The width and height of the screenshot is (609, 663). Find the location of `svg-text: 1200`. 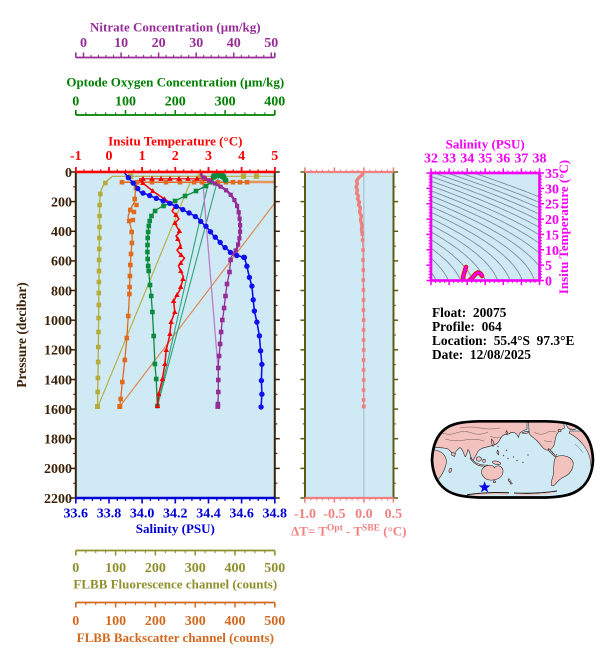

svg-text: 1200 is located at coordinates (58, 351).